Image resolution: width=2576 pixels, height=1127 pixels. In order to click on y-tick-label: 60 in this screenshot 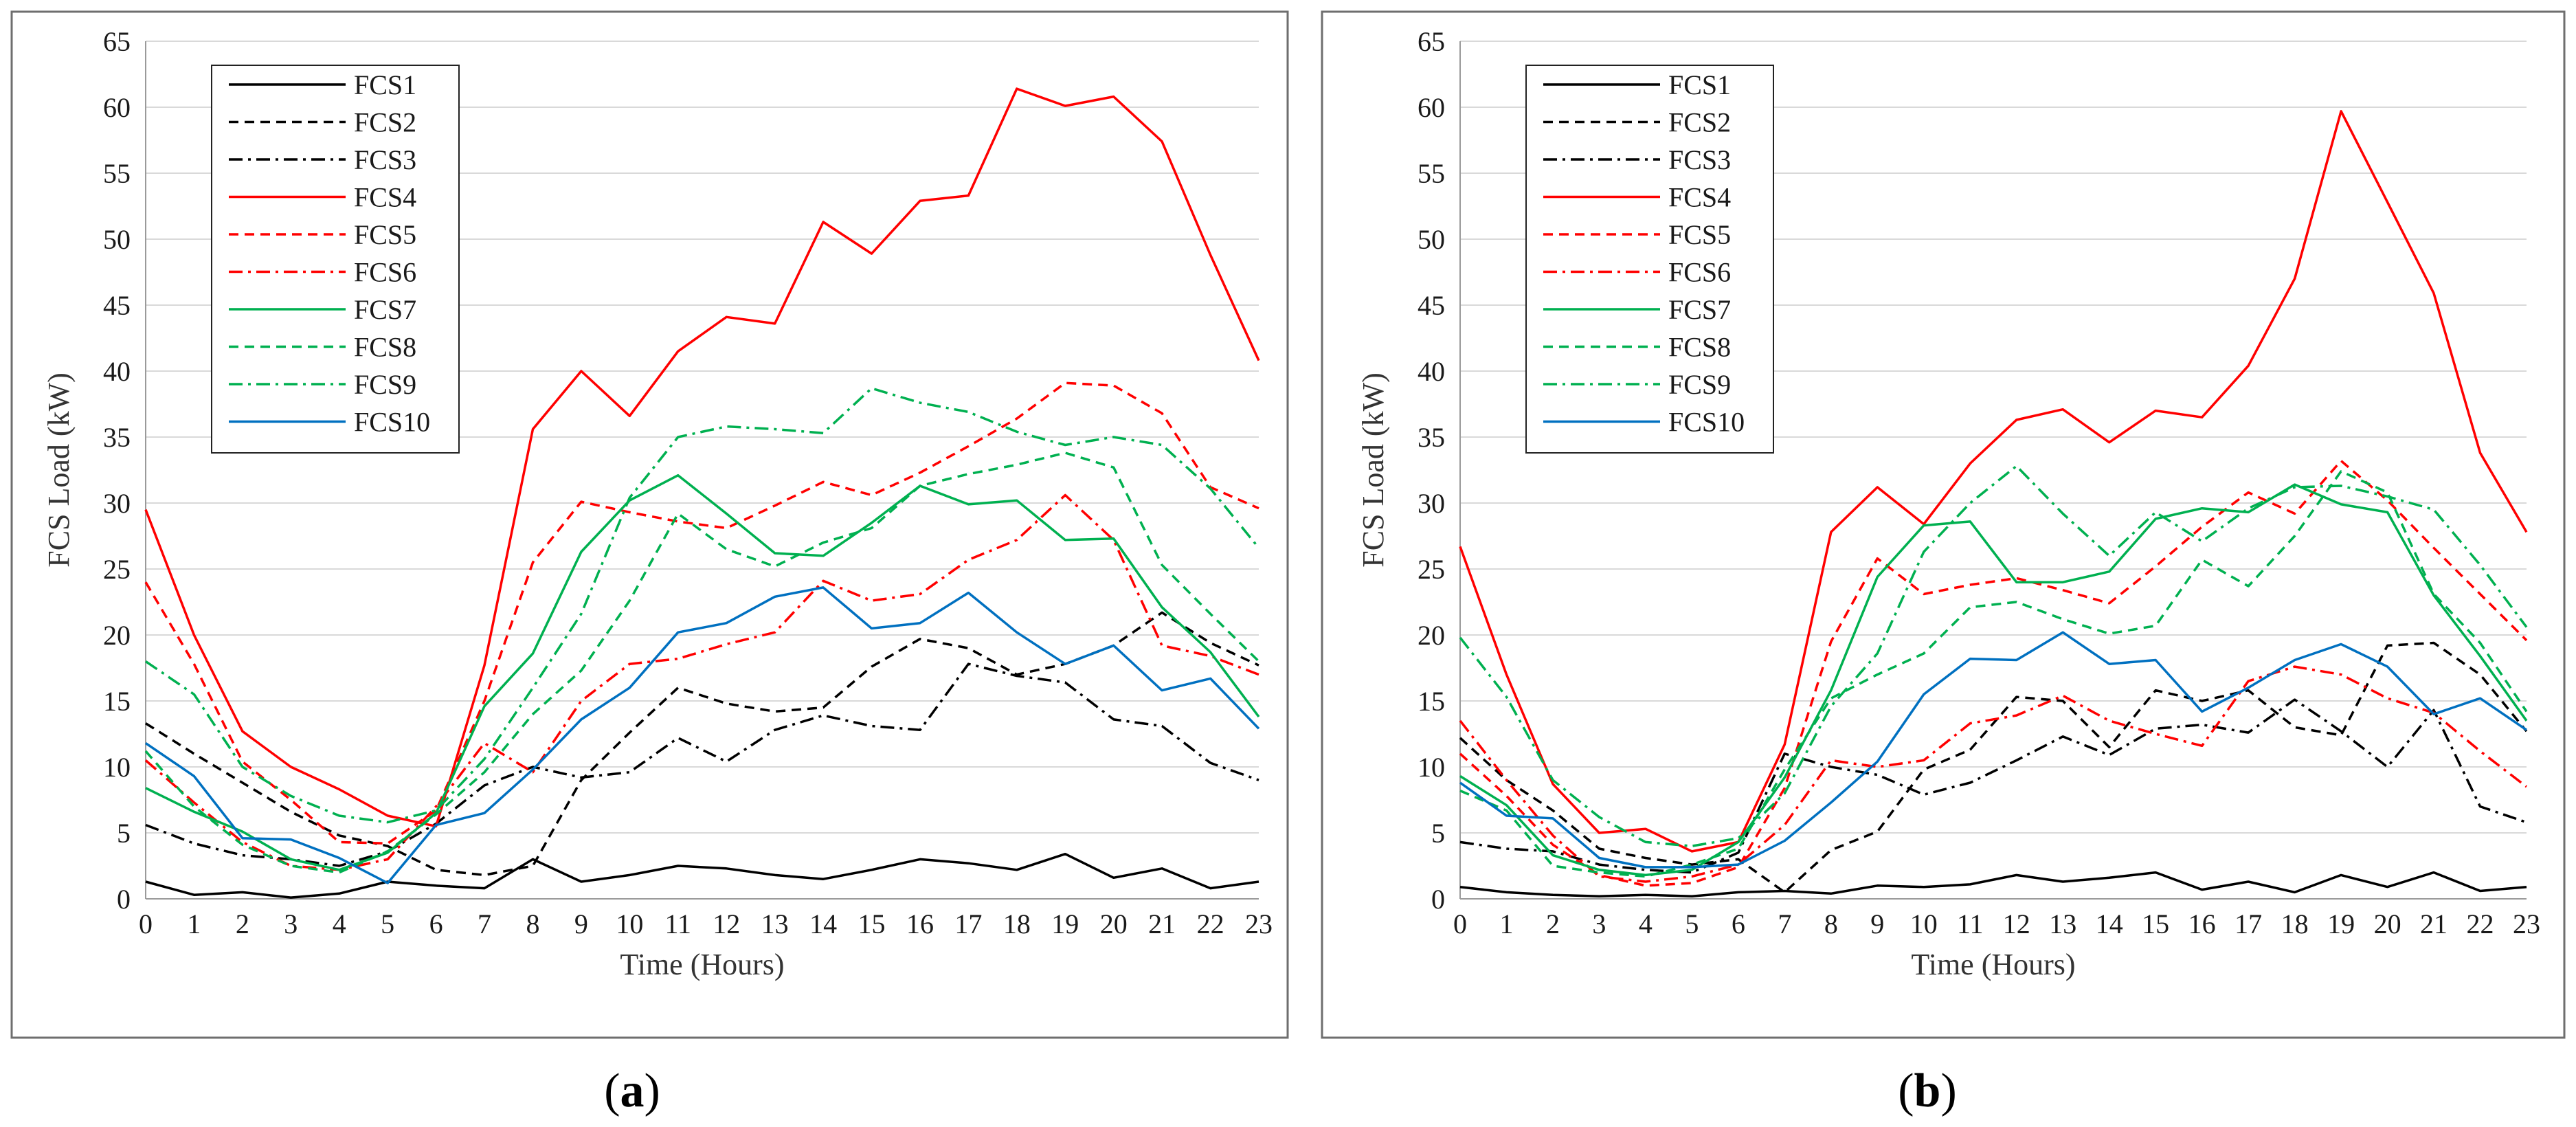, I will do `click(1431, 108)`.